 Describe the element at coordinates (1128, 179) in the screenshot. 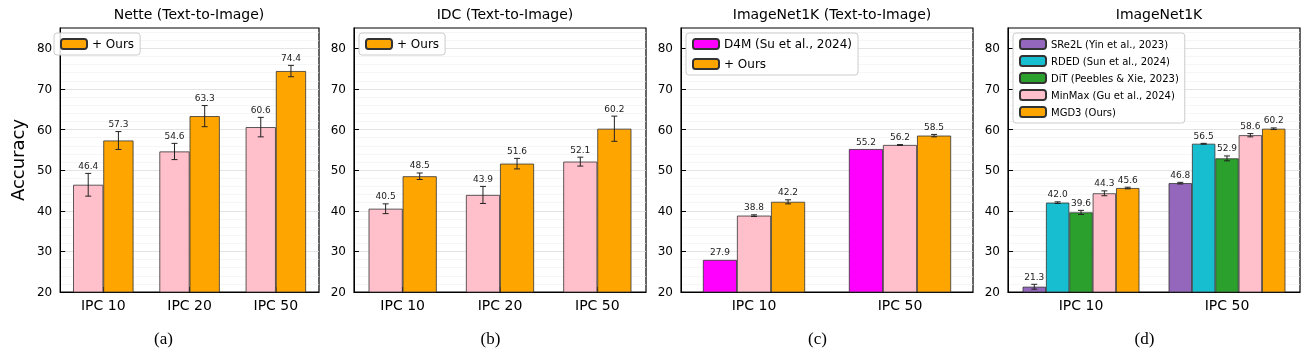

I see `data-label: 45.6` at that location.